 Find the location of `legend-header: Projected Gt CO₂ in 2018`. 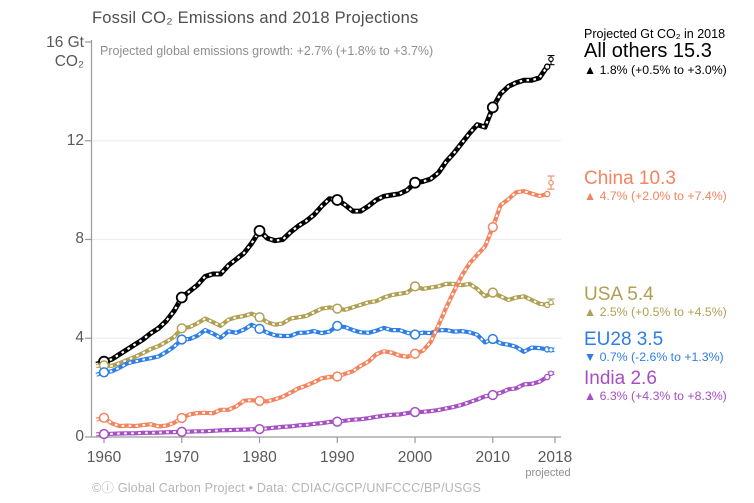

legend-header: Projected Gt CO₂ in 2018 is located at coordinates (655, 34).